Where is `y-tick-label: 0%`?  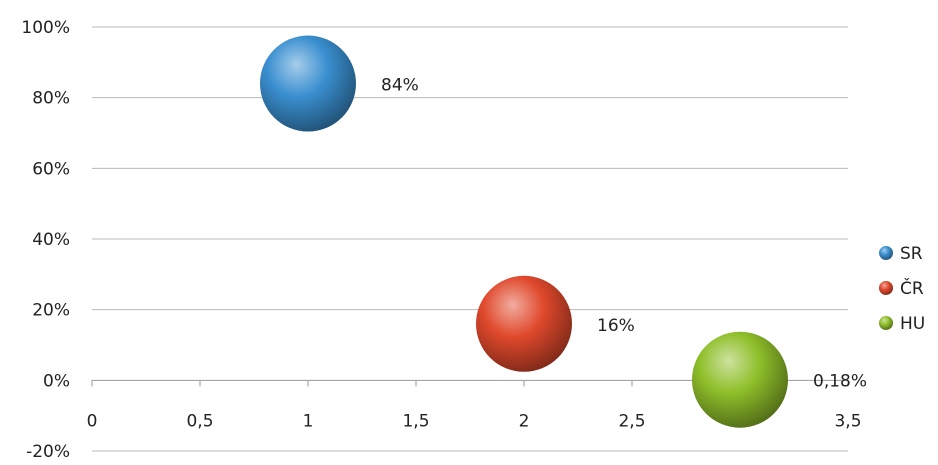 y-tick-label: 0% is located at coordinates (56, 381).